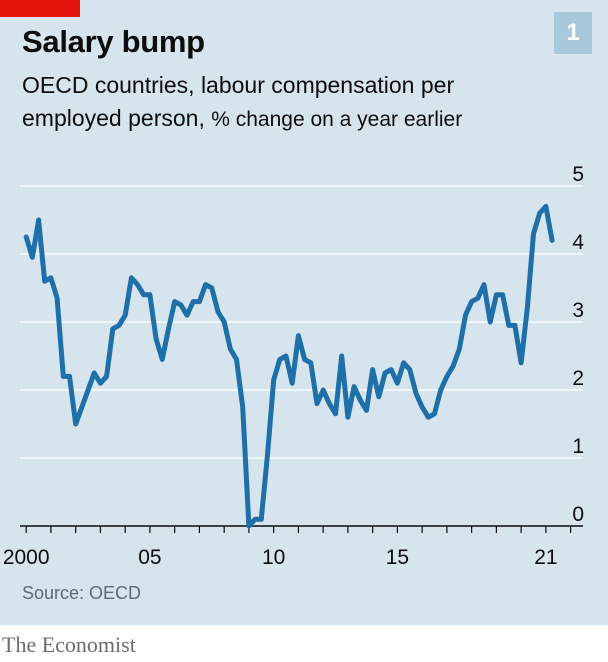  Describe the element at coordinates (578, 310) in the screenshot. I see `y-tick-label-3: 3` at that location.